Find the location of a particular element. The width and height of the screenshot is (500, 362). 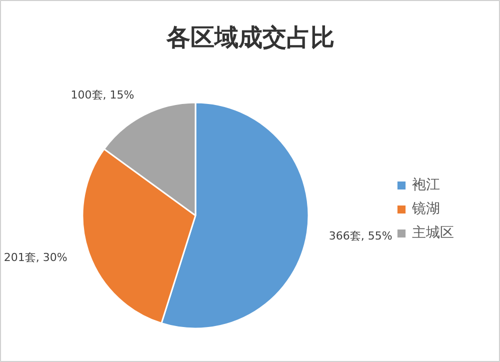

legend-label: 袍江 is located at coordinates (426, 185).